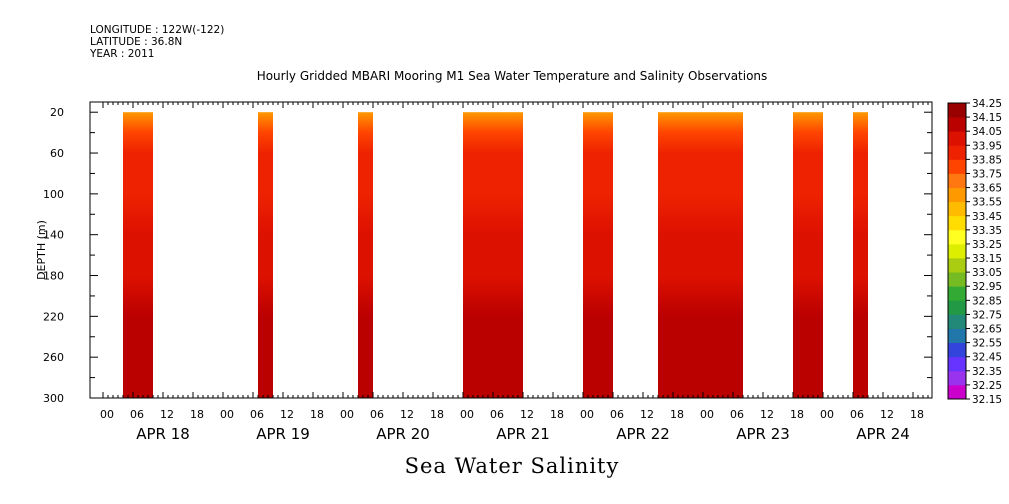 The height and width of the screenshot is (504, 1009). I want to click on colorbar-label: 32.75, so click(987, 315).